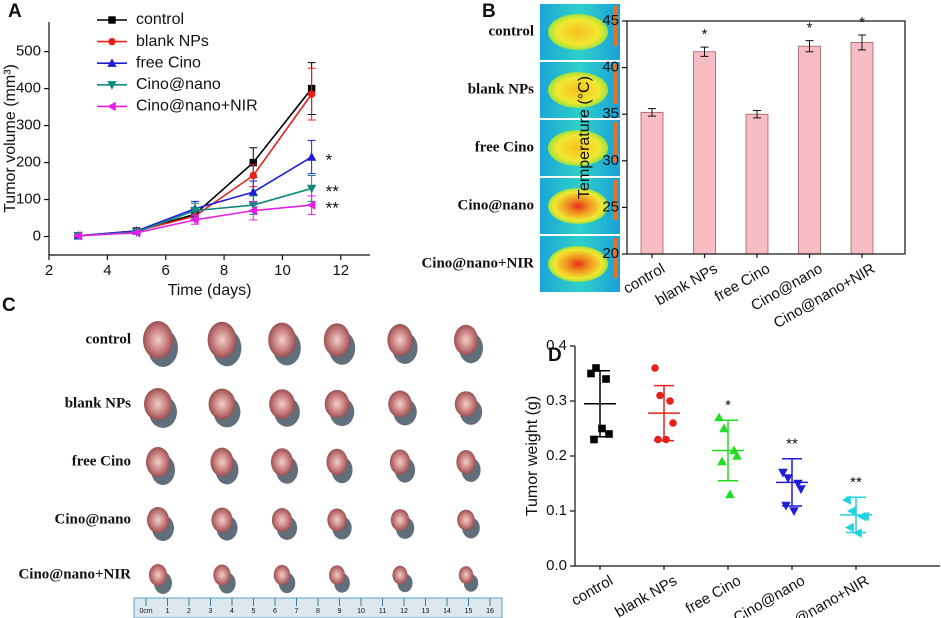 Image resolution: width=941 pixels, height=618 pixels. What do you see at coordinates (28, 51) in the screenshot?
I see `y-tick-label: 500` at bounding box center [28, 51].